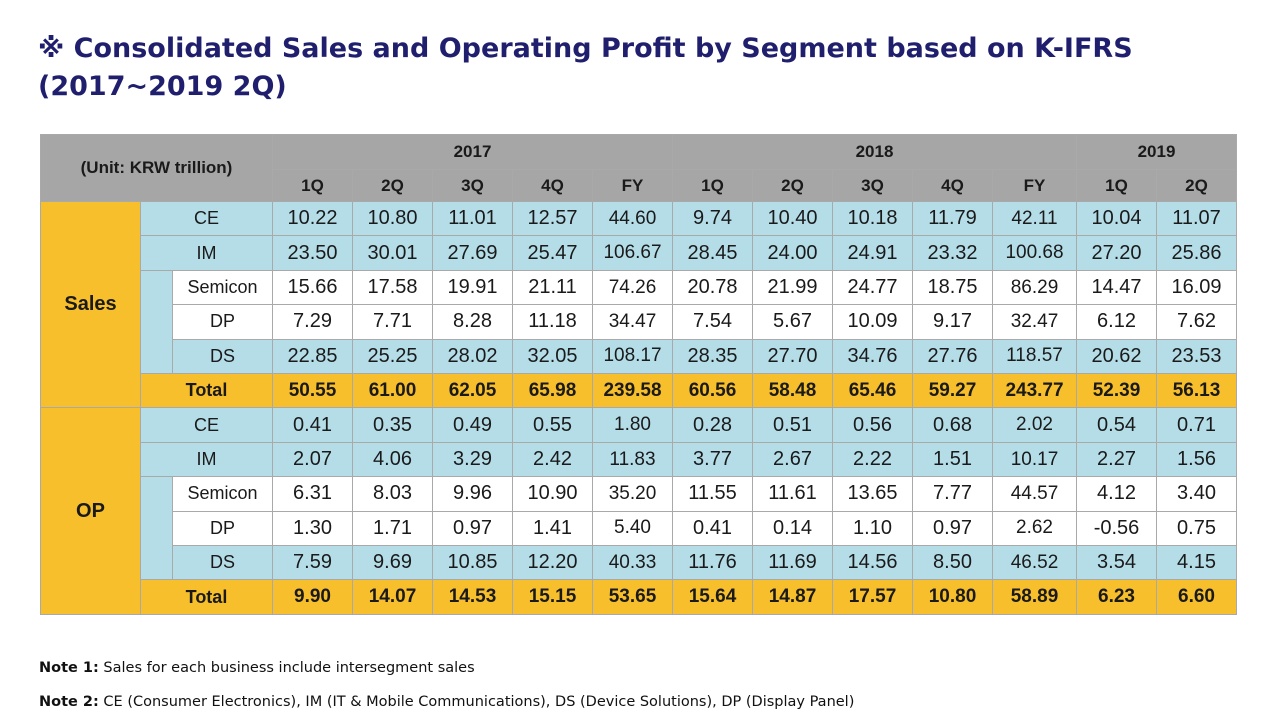  I want to click on group-label-op: OP, so click(90, 511).